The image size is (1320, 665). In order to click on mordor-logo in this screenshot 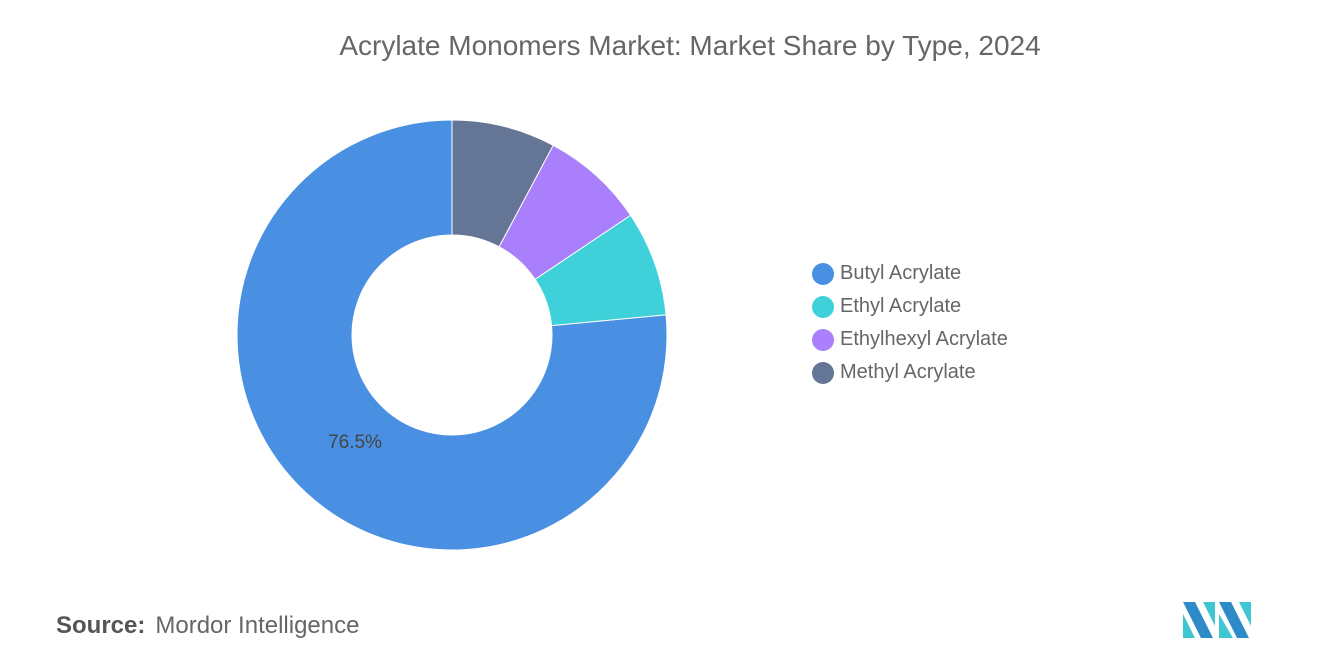, I will do `click(1217, 620)`.